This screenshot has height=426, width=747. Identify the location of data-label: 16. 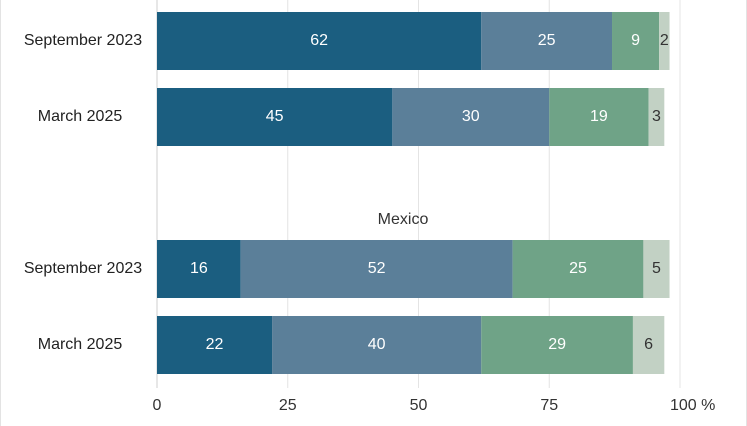
(199, 268).